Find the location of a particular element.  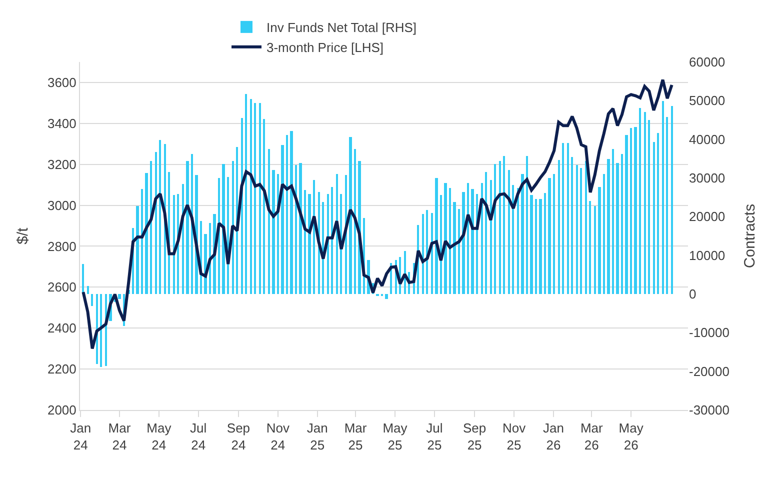

x-tick-label: May 26 is located at coordinates (631, 436).